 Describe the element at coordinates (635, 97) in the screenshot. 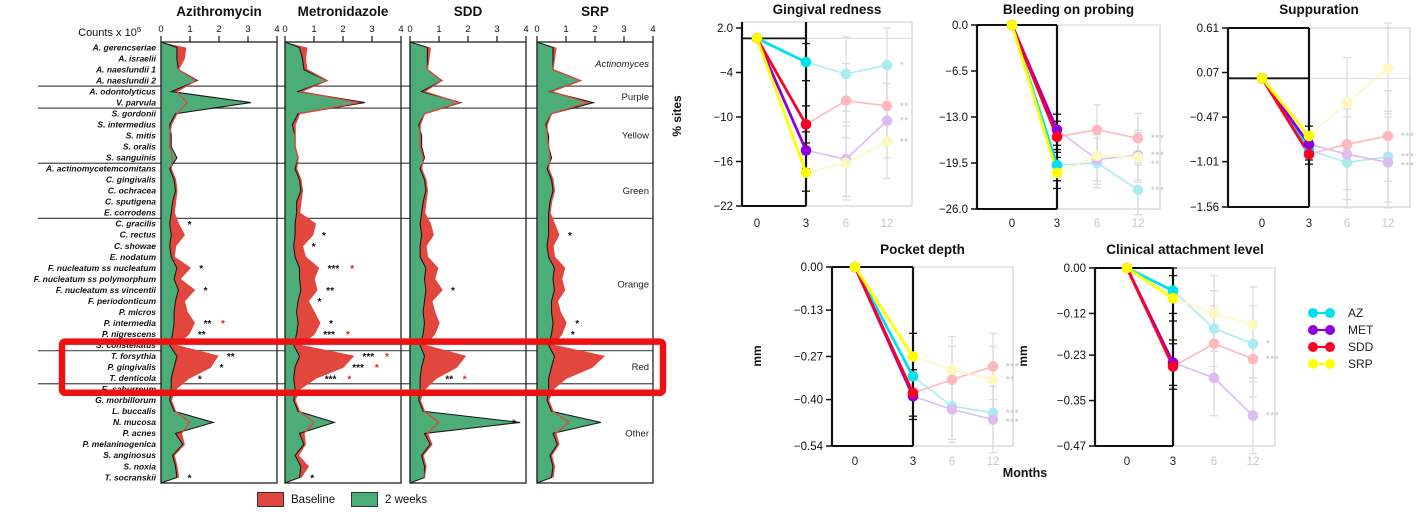

I see `complex-label: Purple` at that location.